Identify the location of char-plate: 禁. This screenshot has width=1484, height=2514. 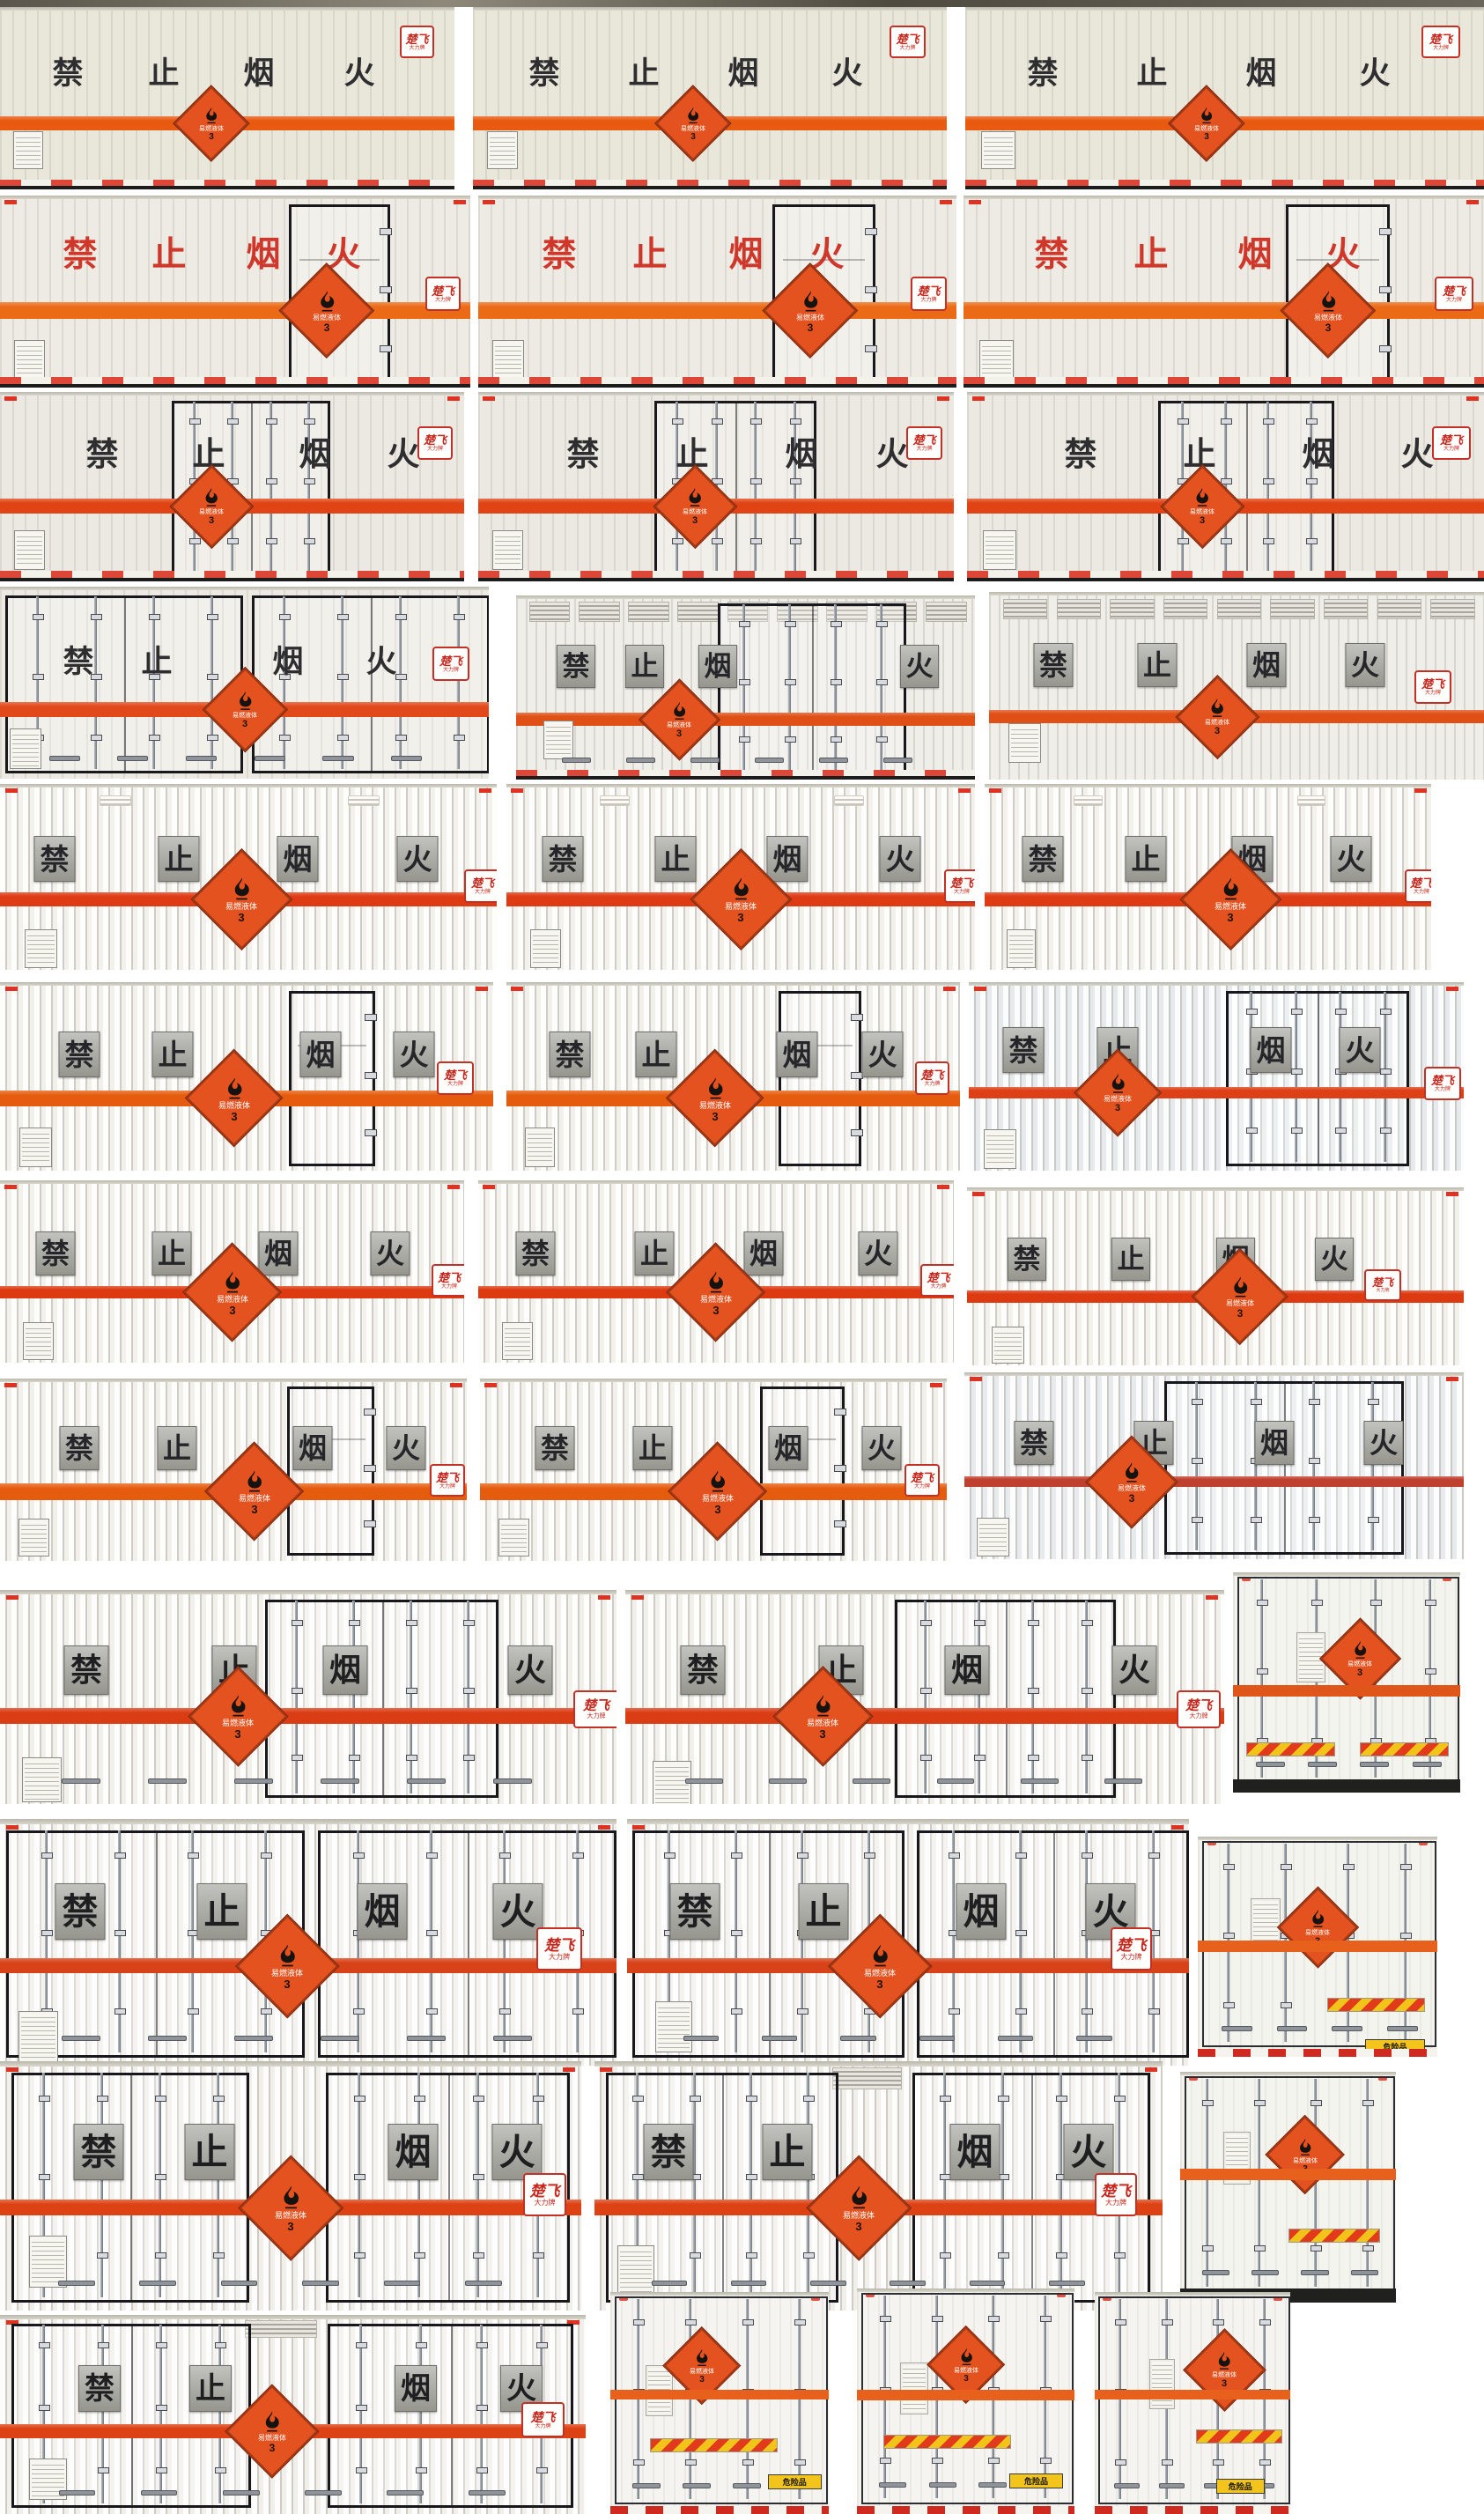
(98, 2152).